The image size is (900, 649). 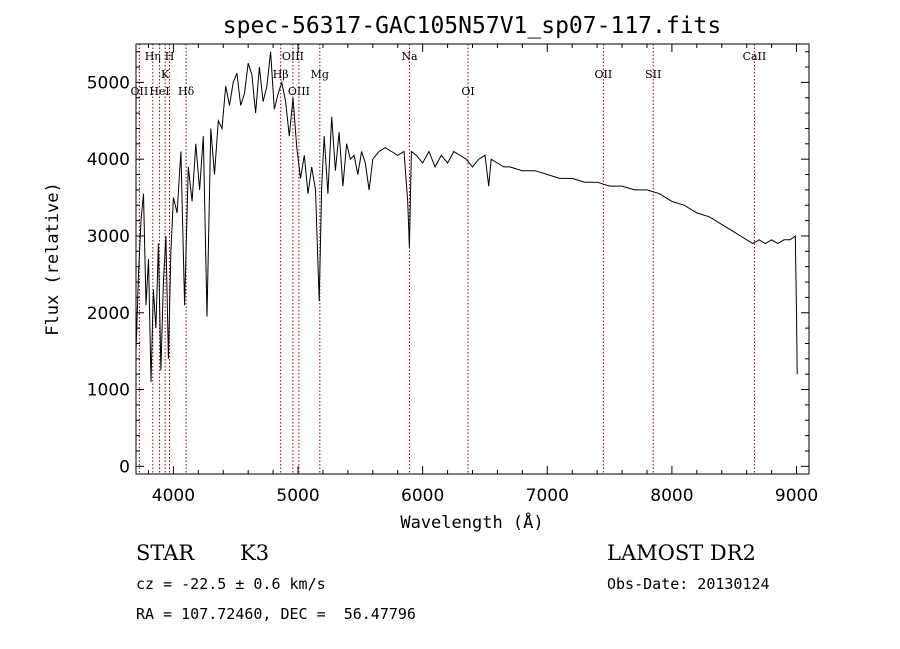 What do you see at coordinates (688, 584) in the screenshot?
I see `obs-date: Obs-Date: 20130124` at bounding box center [688, 584].